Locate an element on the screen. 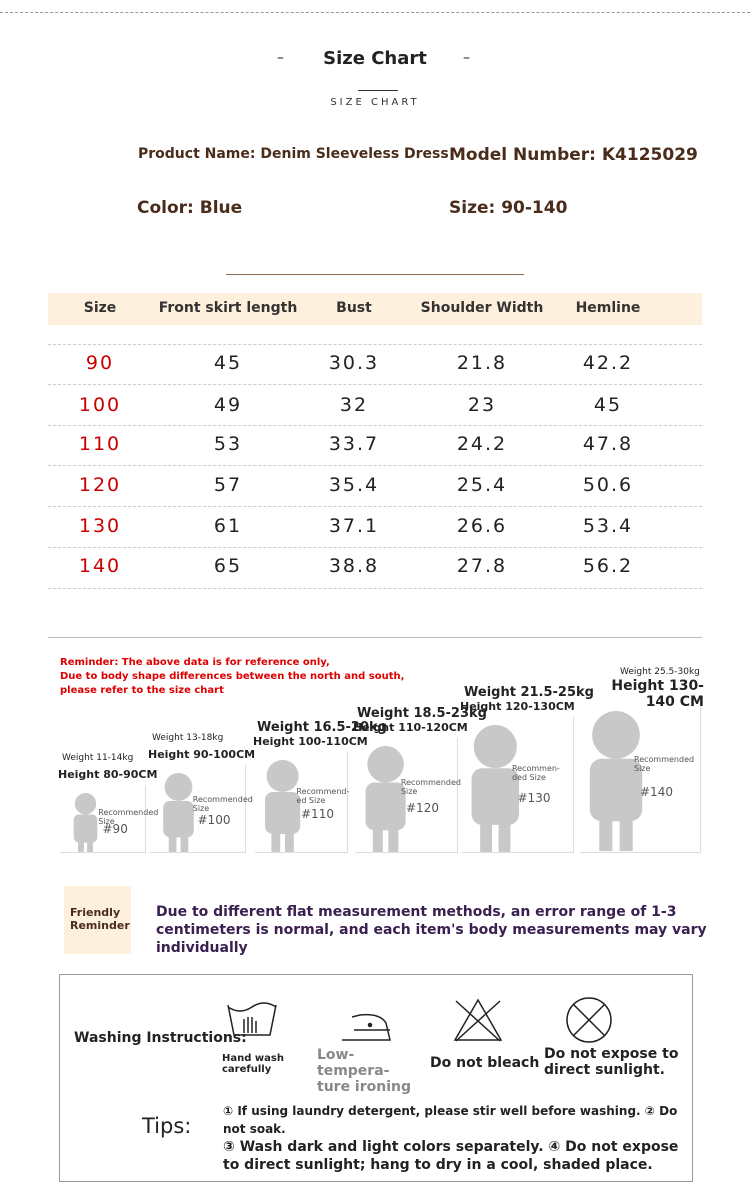 The width and height of the screenshot is (750, 1197). cell: 33.7 is located at coordinates (354, 444).